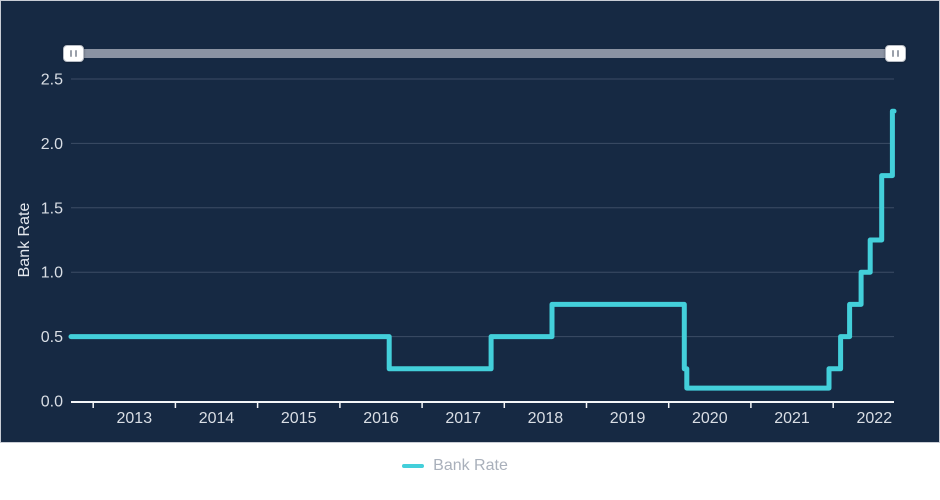  I want to click on x-tick-label: 2016, so click(381, 418).